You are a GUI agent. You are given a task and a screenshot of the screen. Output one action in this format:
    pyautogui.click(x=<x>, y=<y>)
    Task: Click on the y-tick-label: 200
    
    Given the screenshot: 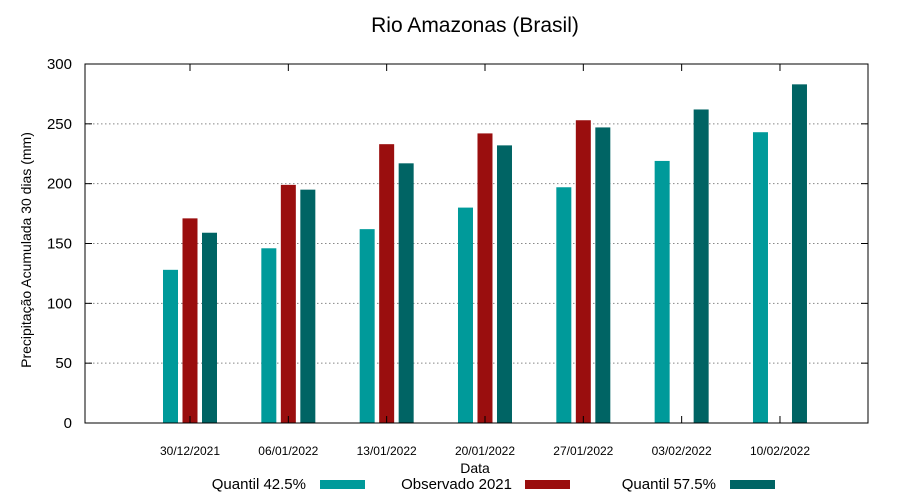 What is the action you would take?
    pyautogui.click(x=59, y=184)
    